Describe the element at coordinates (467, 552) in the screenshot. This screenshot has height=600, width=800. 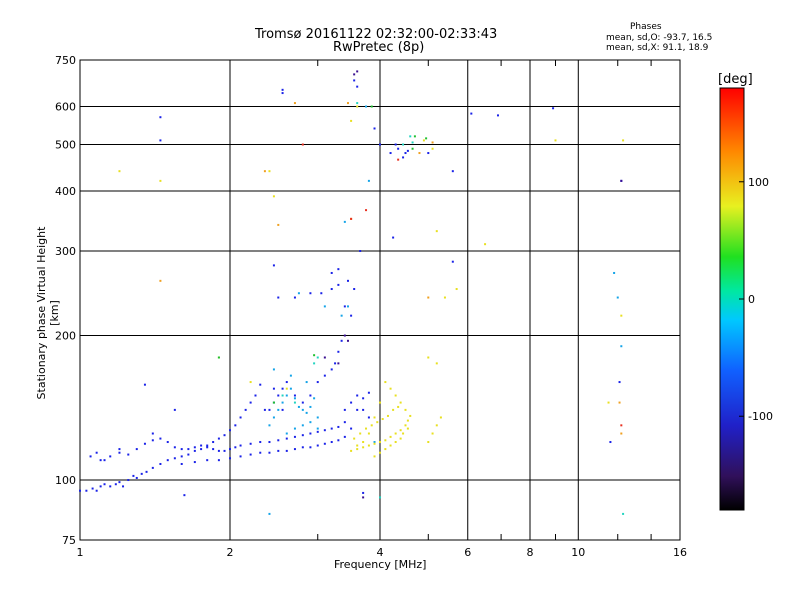
I see `x-tick-label: 6` at that location.